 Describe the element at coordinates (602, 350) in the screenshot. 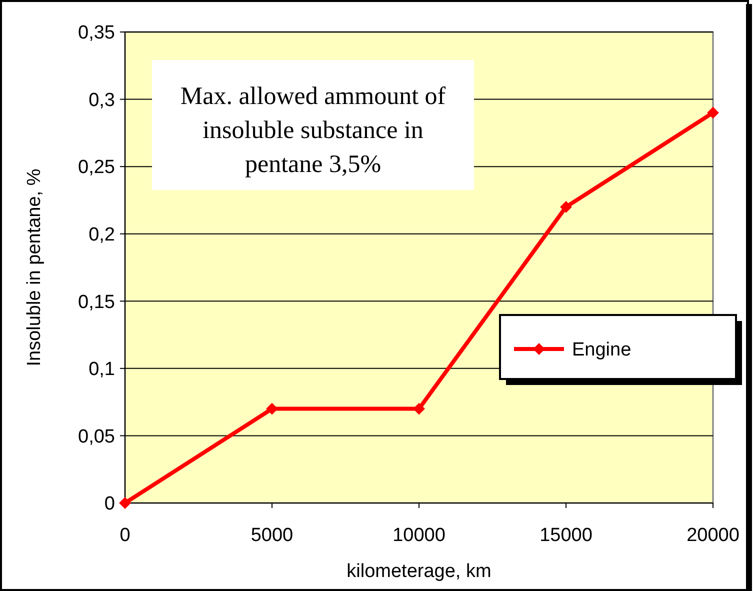

I see `legend-label: Engine` at that location.